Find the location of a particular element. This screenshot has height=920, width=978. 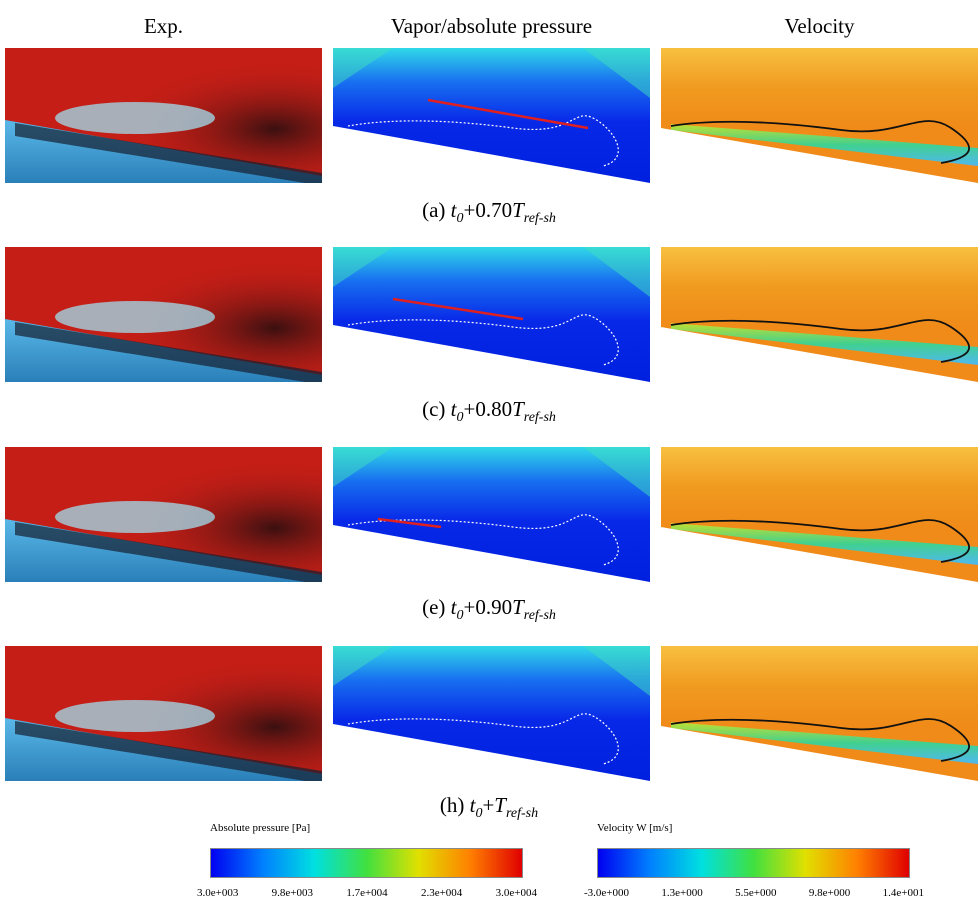

colorbar-tick-label: 1.3e+000 is located at coordinates (682, 893).